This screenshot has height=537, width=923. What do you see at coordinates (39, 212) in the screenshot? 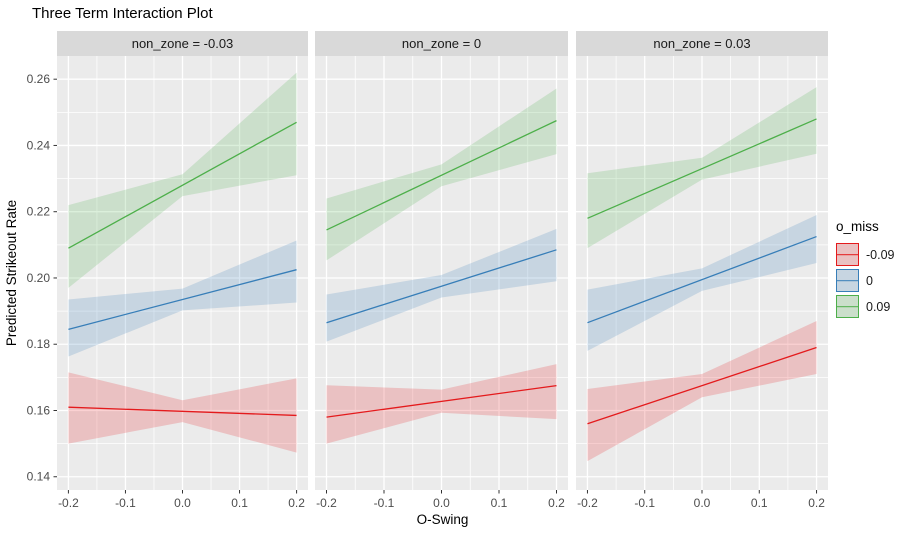
I see `y-tick-label: 0.22` at bounding box center [39, 212].